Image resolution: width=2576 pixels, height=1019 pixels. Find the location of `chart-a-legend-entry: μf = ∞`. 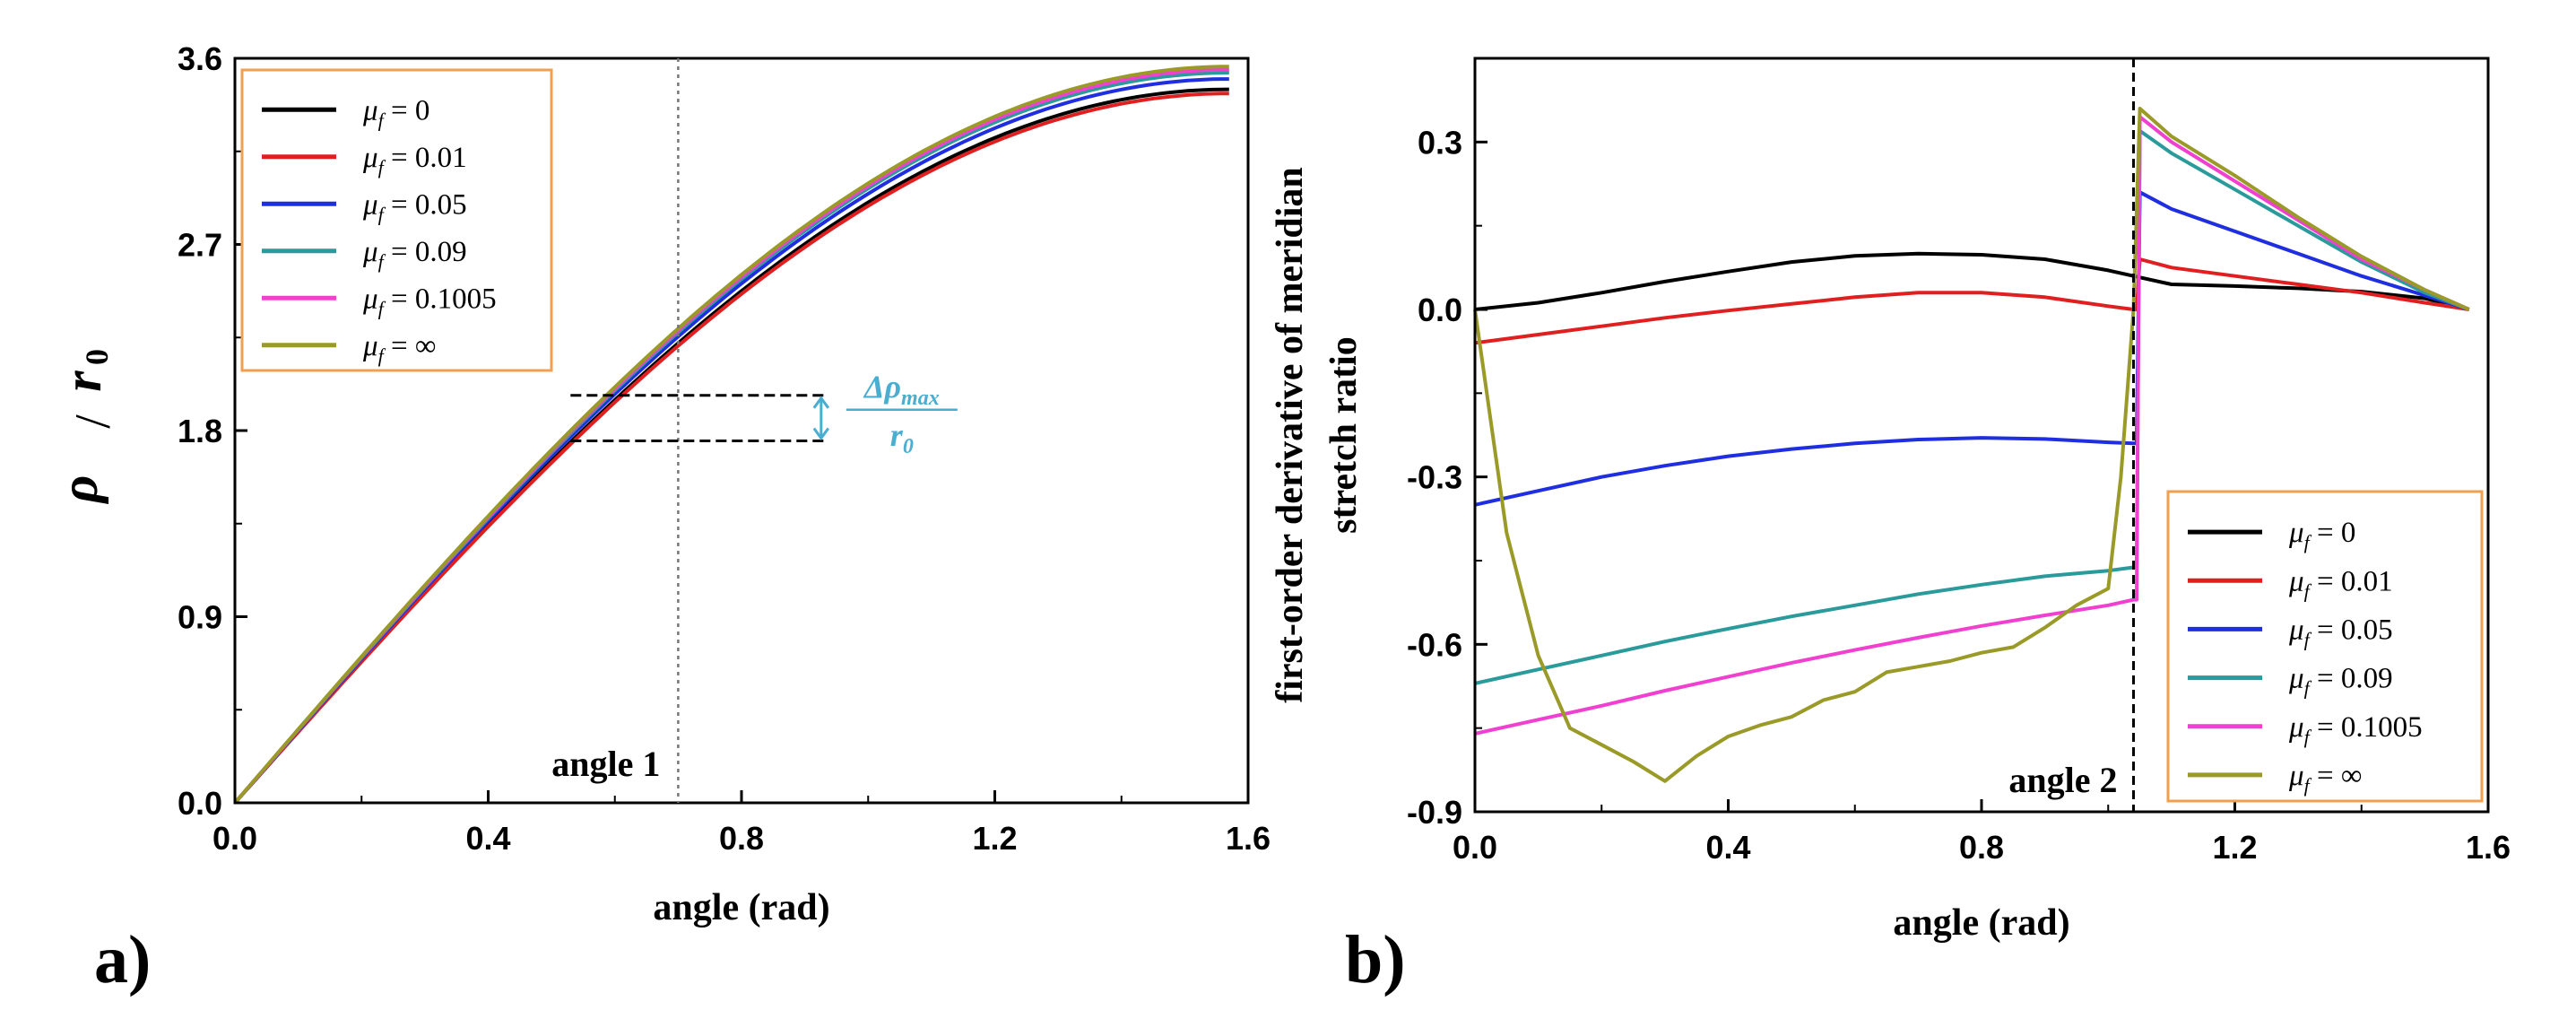

chart-a-legend-entry: μf = ∞ is located at coordinates (349, 348).